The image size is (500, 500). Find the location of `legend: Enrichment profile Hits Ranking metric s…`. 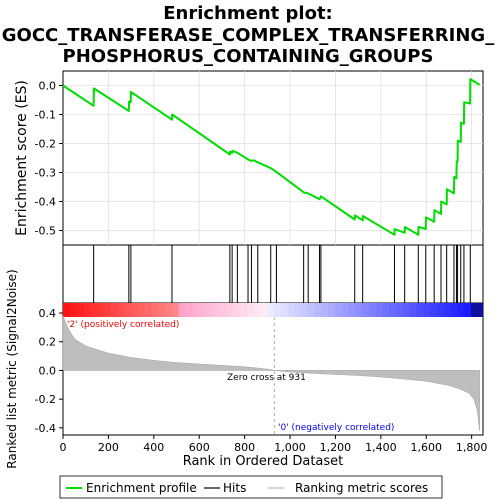

legend: Enrichment profile Hits Ranking metric s… is located at coordinates (251, 487).